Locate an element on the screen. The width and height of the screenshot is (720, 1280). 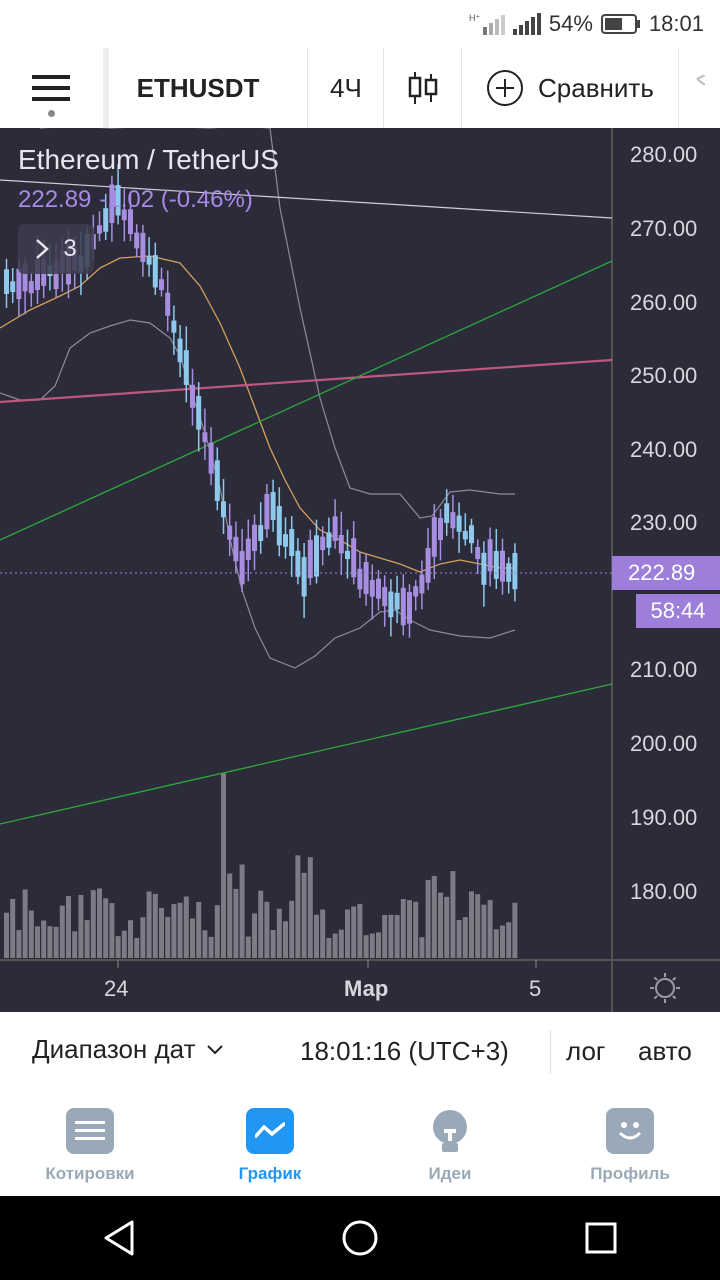
price-tick: 200.00 is located at coordinates (664, 743).